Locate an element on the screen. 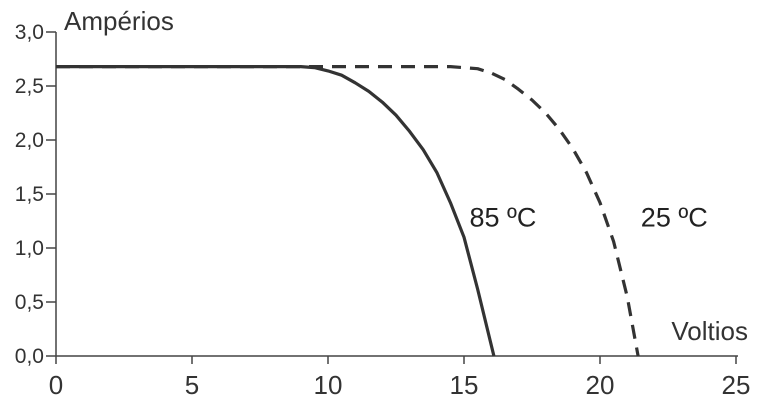 This screenshot has width=757, height=404. y-tick-label: 3,0 is located at coordinates (29, 32).